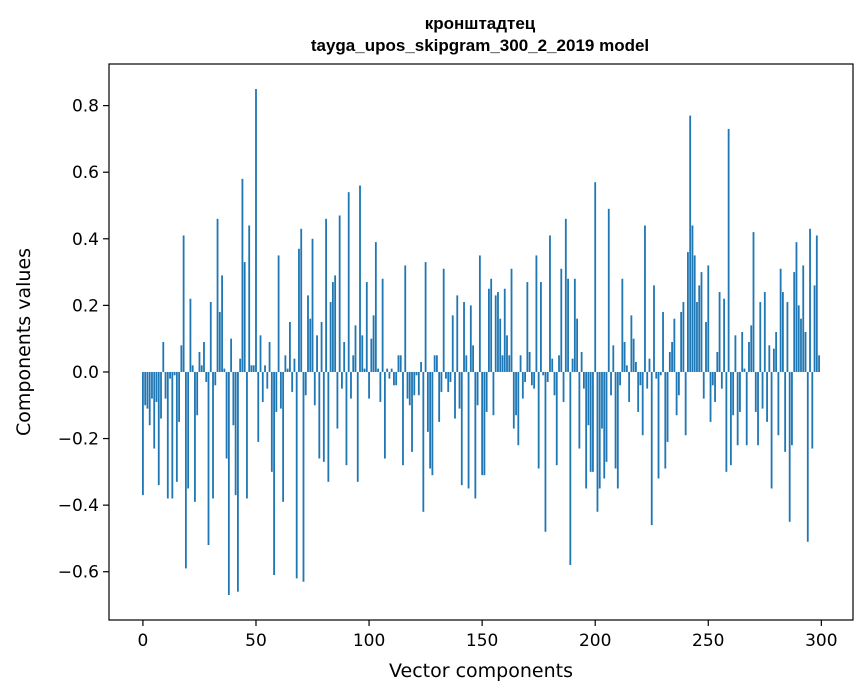 This screenshot has height=696, width=867. I want to click on x-tick-label: 300, so click(821, 641).